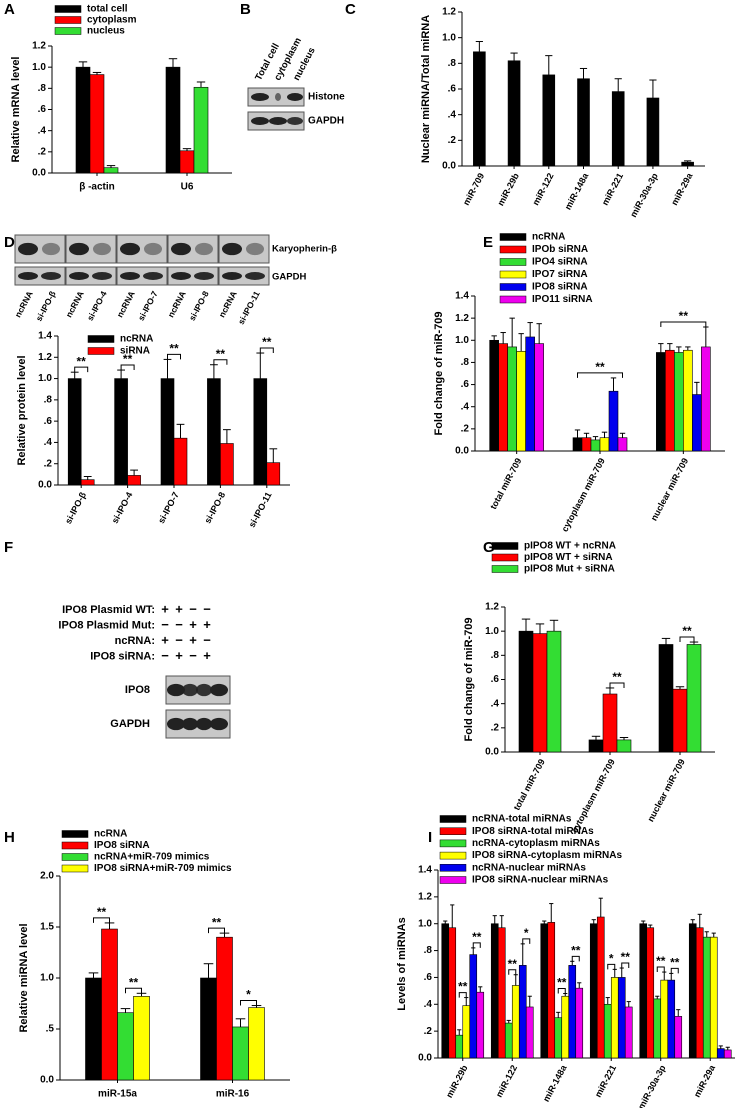 The height and width of the screenshot is (1108, 755). Describe the element at coordinates (529, 867) in the screenshot. I see `legend-label: ncRNA-nuclear miRNAs` at that location.